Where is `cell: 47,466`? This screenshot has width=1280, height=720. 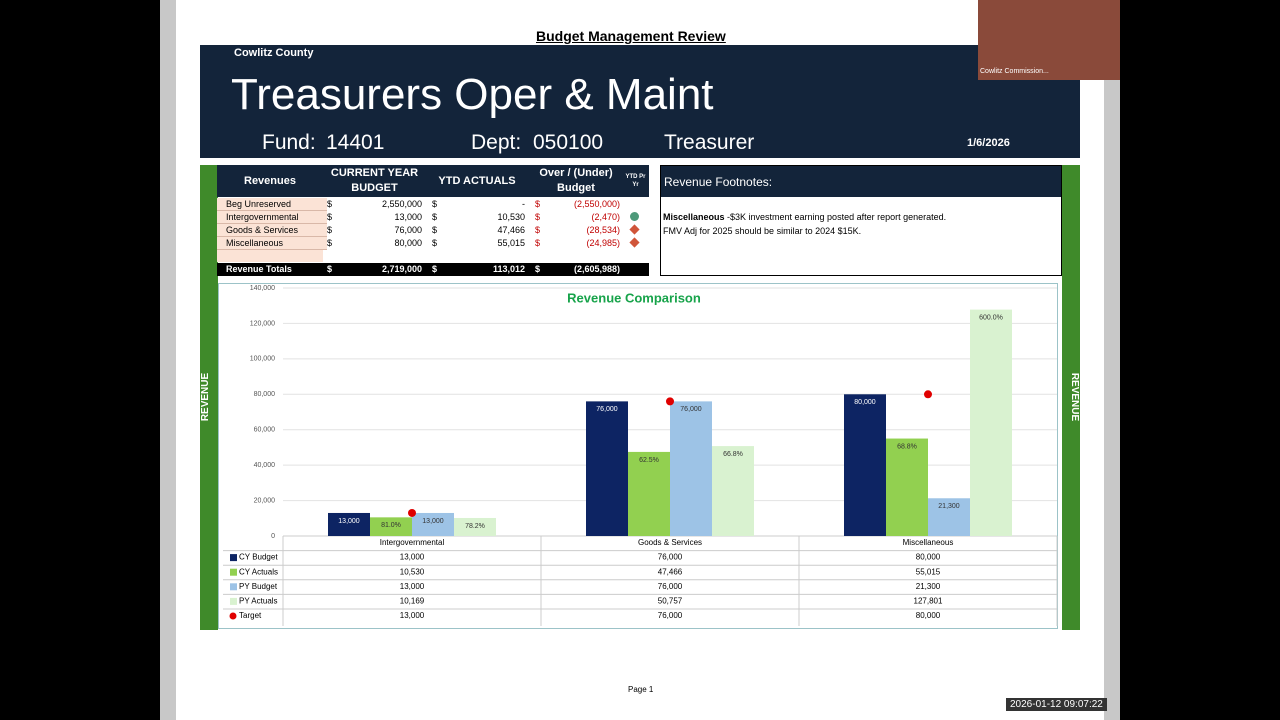 cell: 47,466 is located at coordinates (511, 230).